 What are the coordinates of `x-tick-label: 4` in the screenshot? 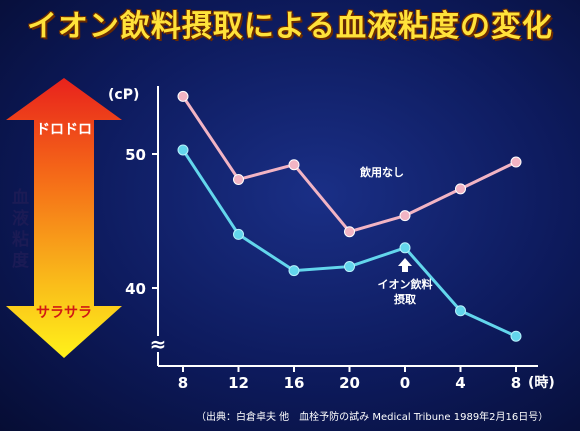 It's located at (460, 383).